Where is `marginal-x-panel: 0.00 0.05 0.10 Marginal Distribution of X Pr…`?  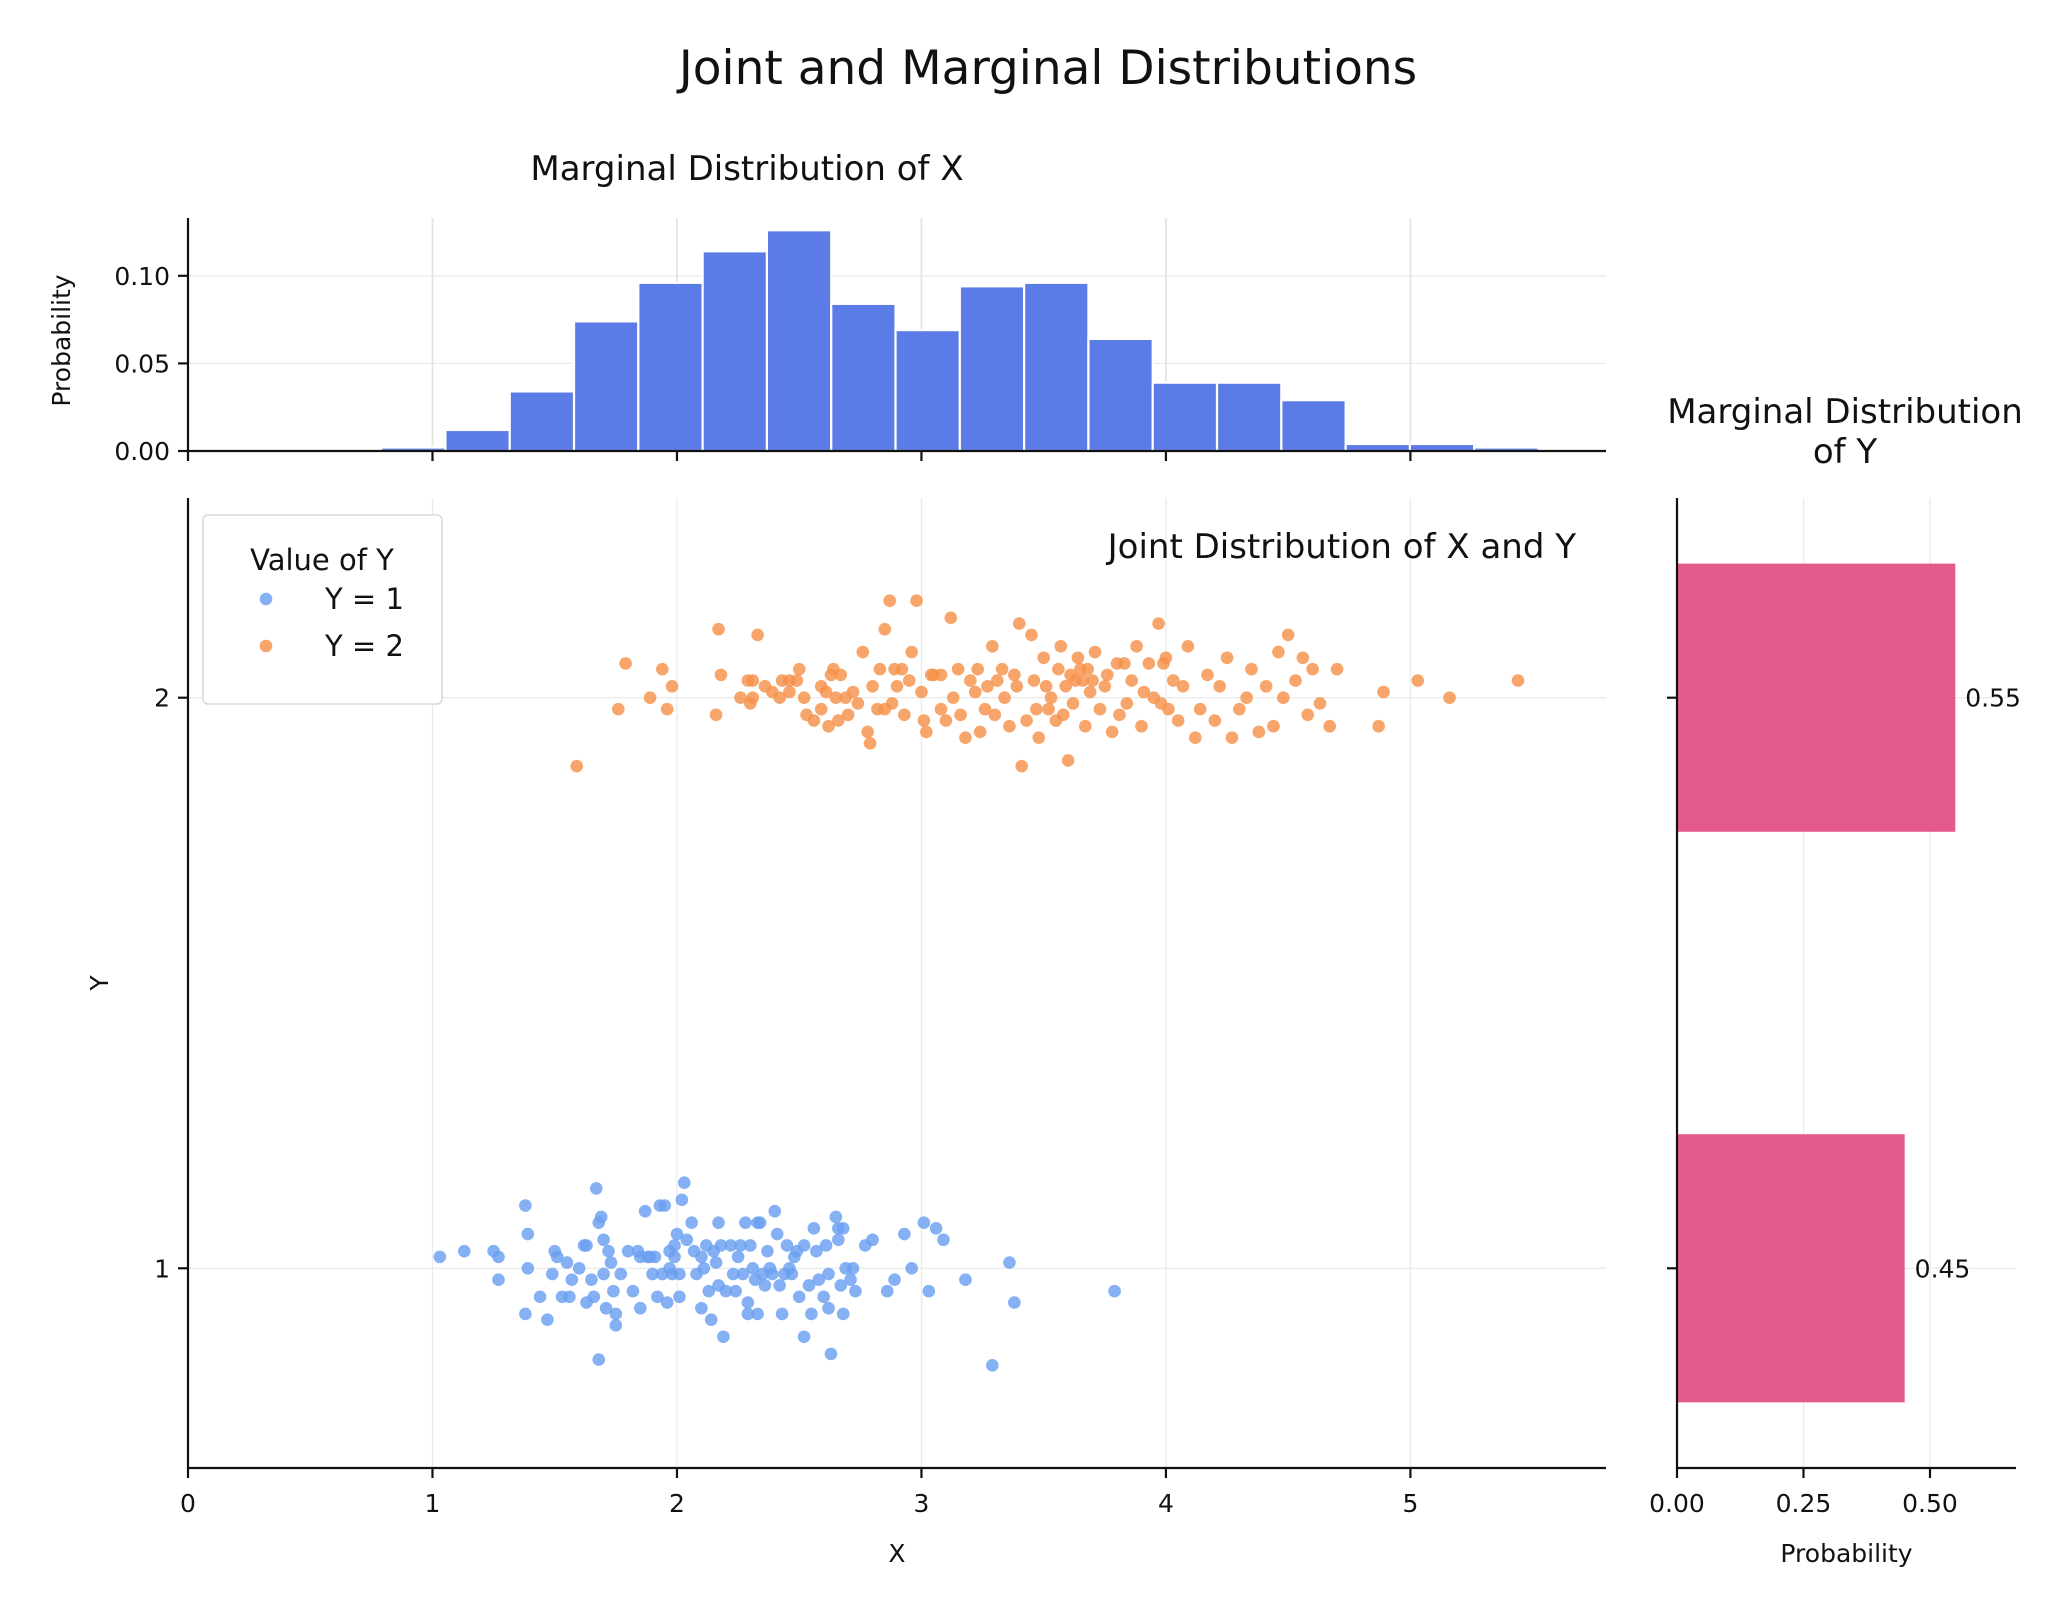 marginal-x-panel: 0.00 0.05 0.10 Marginal Distribution of X Pr… is located at coordinates (826, 307).